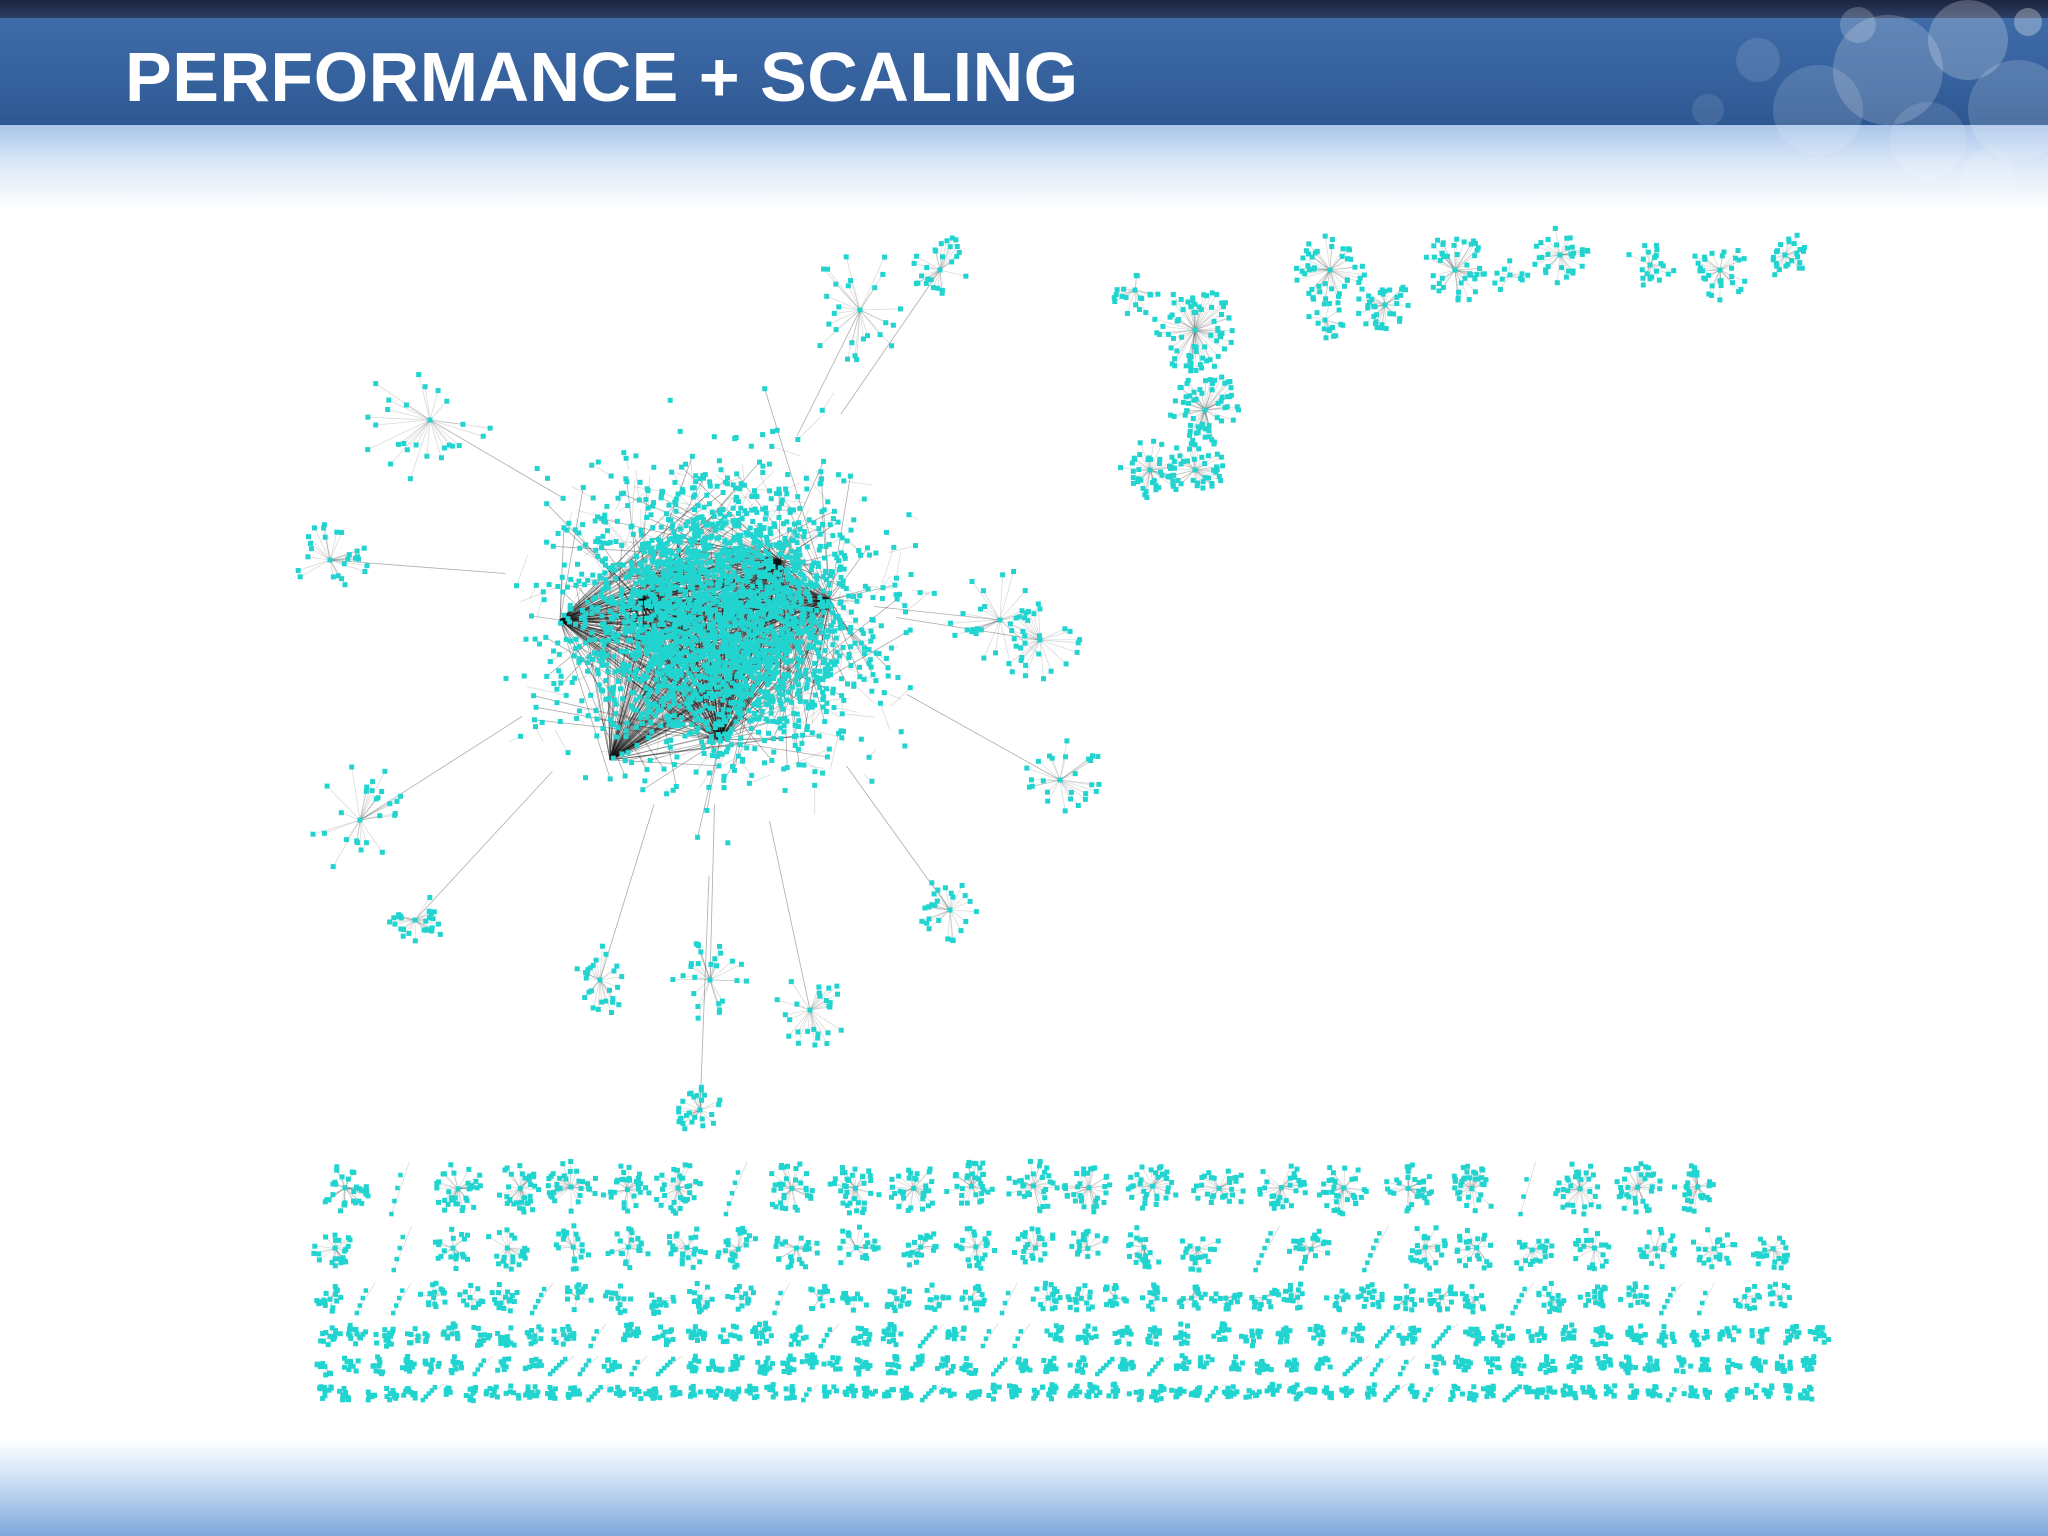 Image resolution: width=2048 pixels, height=1536 pixels. Describe the element at coordinates (1024, 9) in the screenshot. I see `top-border` at that location.